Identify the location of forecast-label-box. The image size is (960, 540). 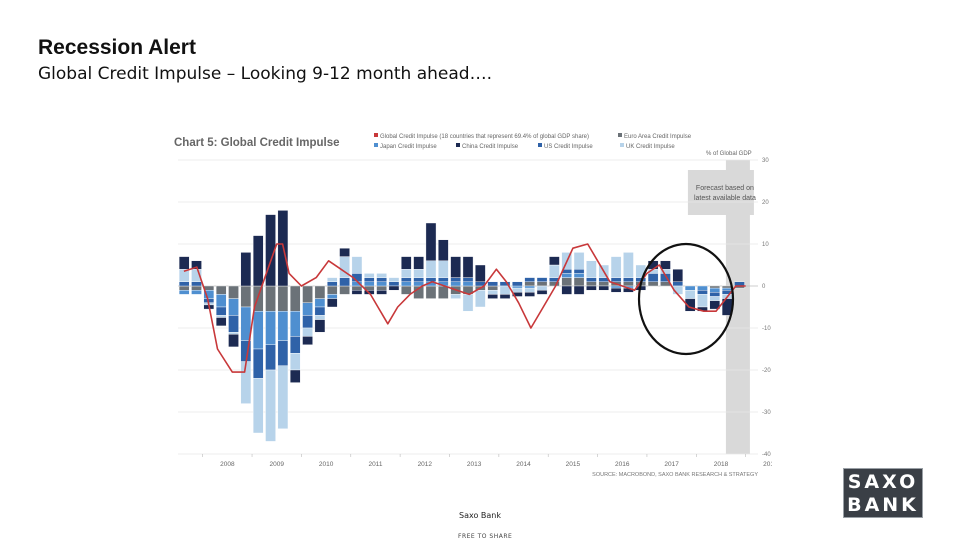
(720, 192).